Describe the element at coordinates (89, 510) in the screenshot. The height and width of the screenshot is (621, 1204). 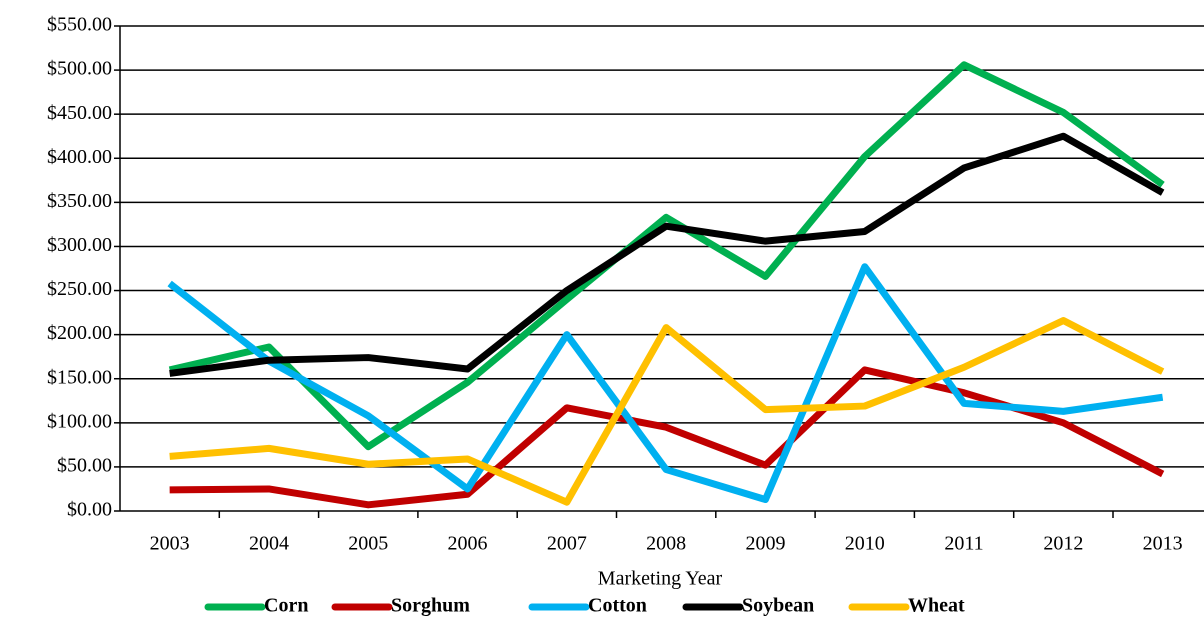
I see `y-tick-label: $0.00` at that location.